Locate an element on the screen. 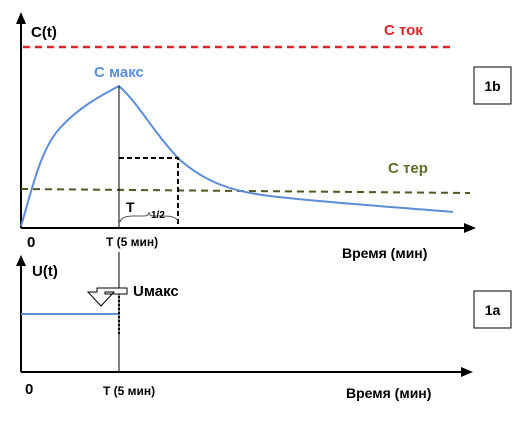 Image resolution: width=529 pixels, height=421 pixels. u-max-label: Uмакс is located at coordinates (156, 291).